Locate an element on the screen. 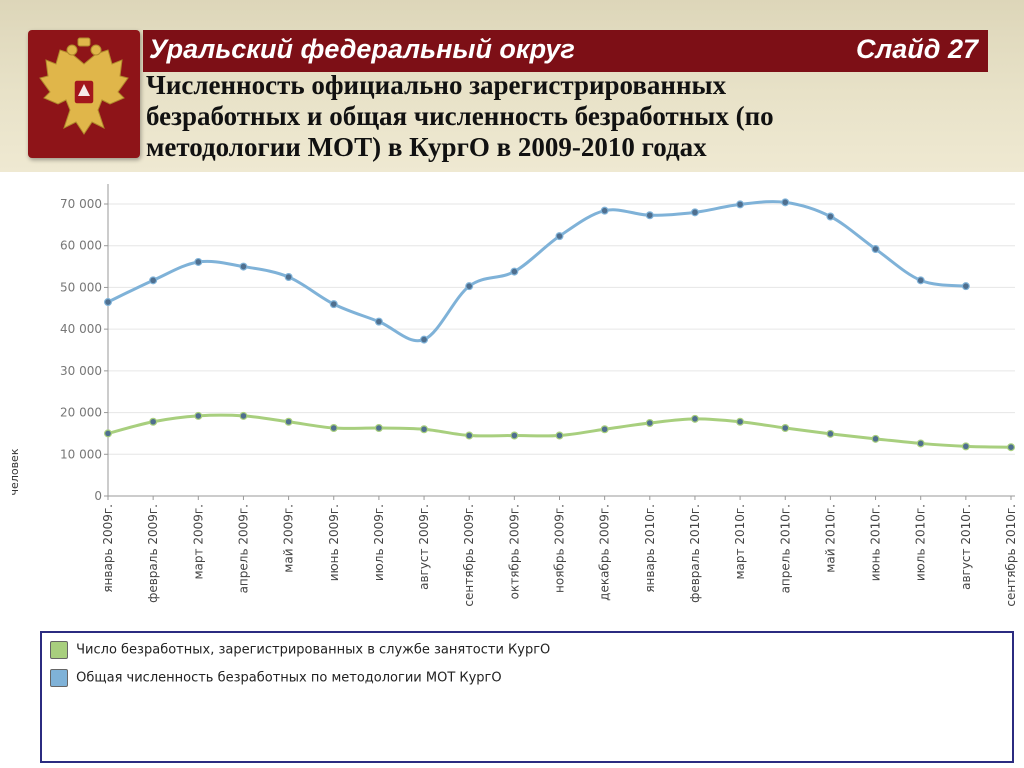  x-tick-label: январь 2010г. is located at coordinates (650, 548).